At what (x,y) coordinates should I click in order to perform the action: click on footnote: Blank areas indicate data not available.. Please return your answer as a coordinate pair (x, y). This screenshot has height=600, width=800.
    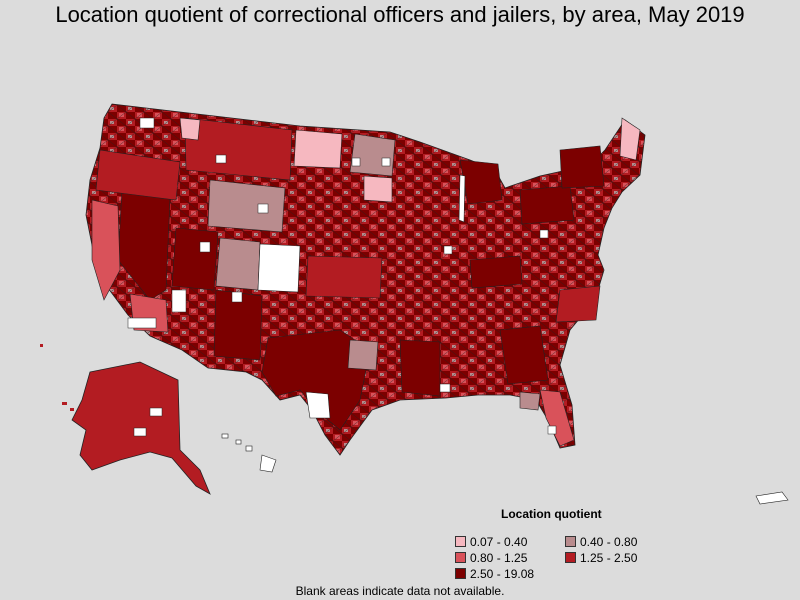
    Looking at the image, I should click on (400, 591).